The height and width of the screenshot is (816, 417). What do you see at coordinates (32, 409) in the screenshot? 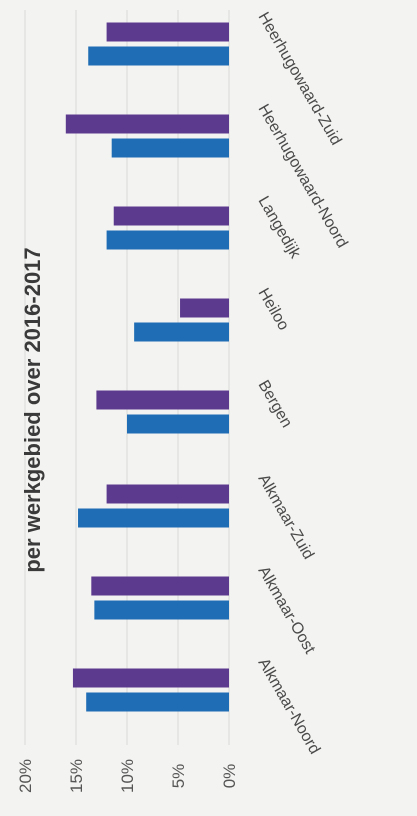
I see `chart-title: per werkgebied over 2016-2017` at bounding box center [32, 409].